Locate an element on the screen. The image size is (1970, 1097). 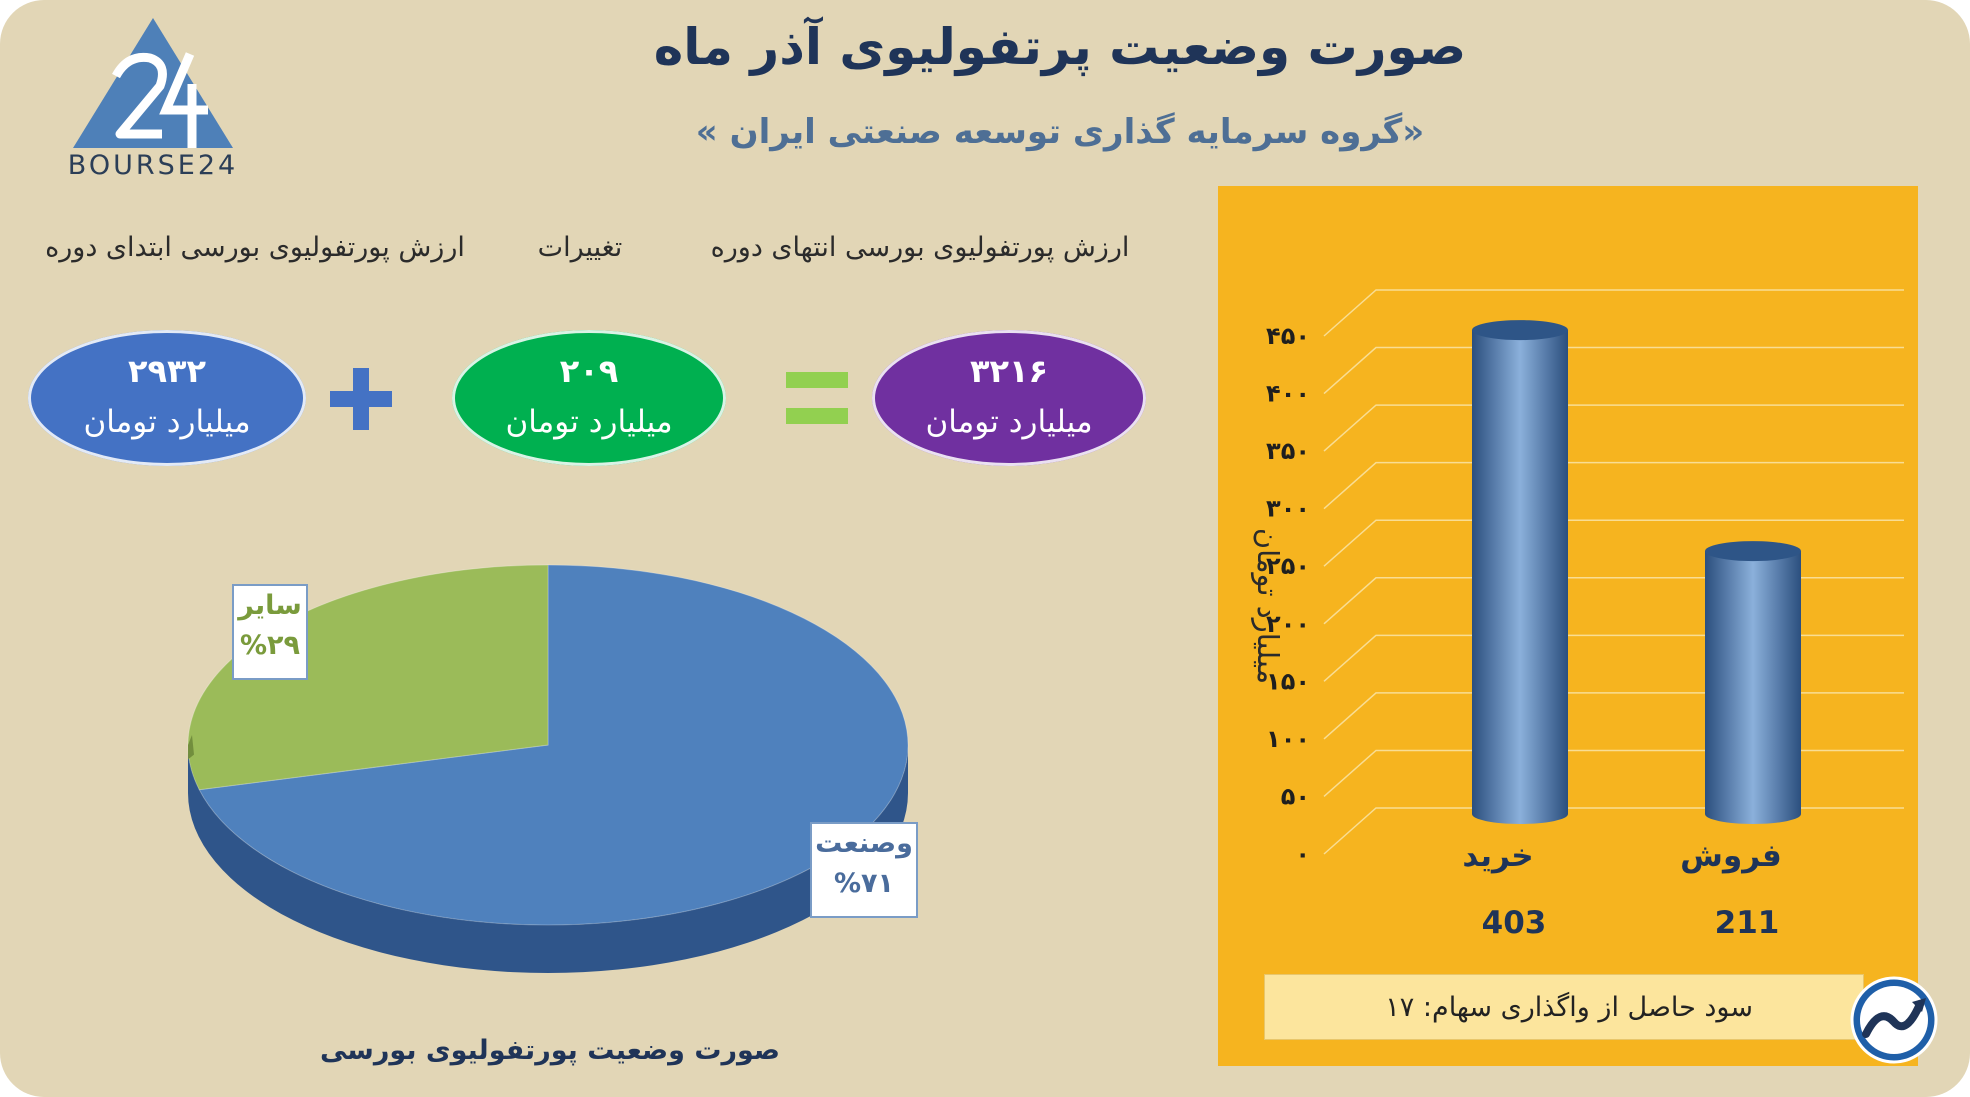
pie-caption: صورت وضعیت پورتفولیوی بورسی is located at coordinates (550, 1050).